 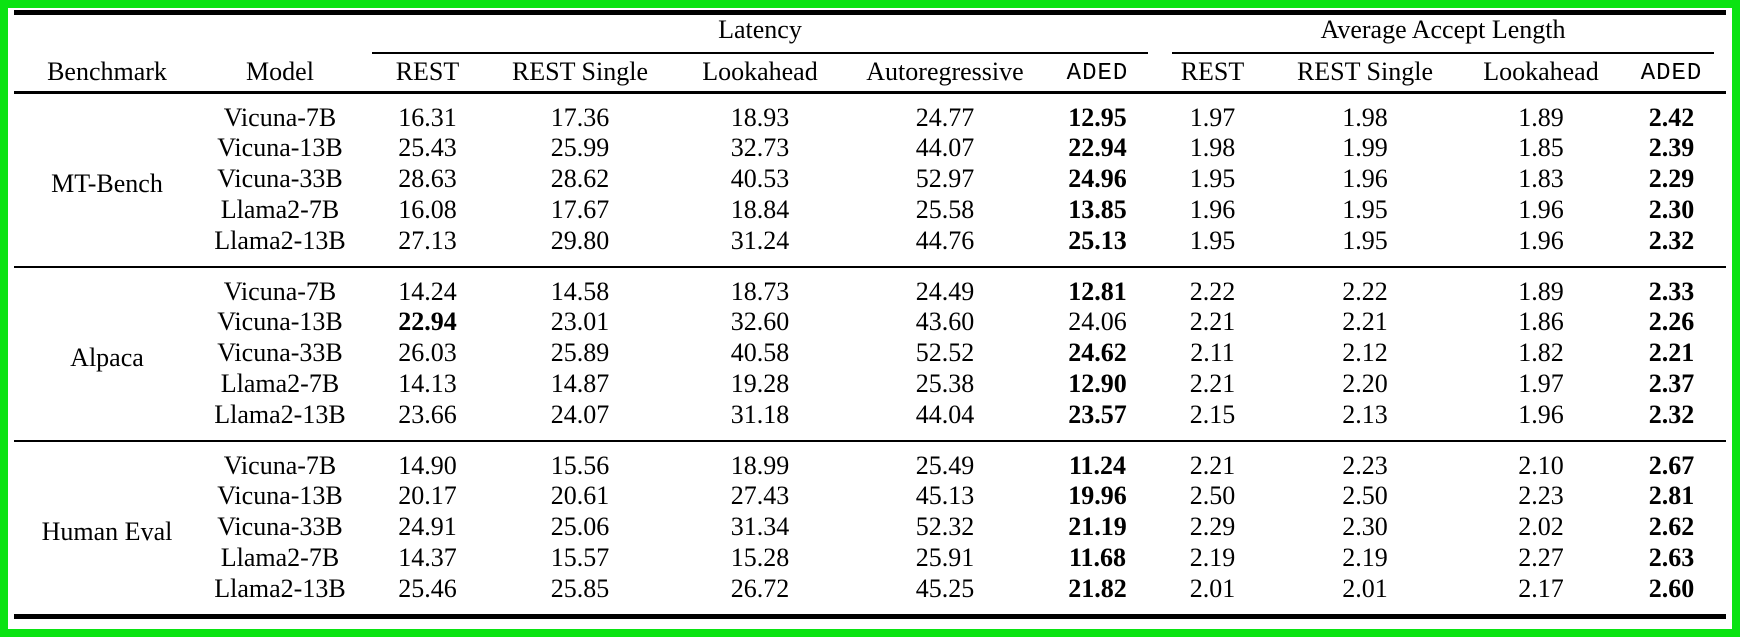 I want to click on model-label: Vicuna-13B, so click(x=280, y=495).